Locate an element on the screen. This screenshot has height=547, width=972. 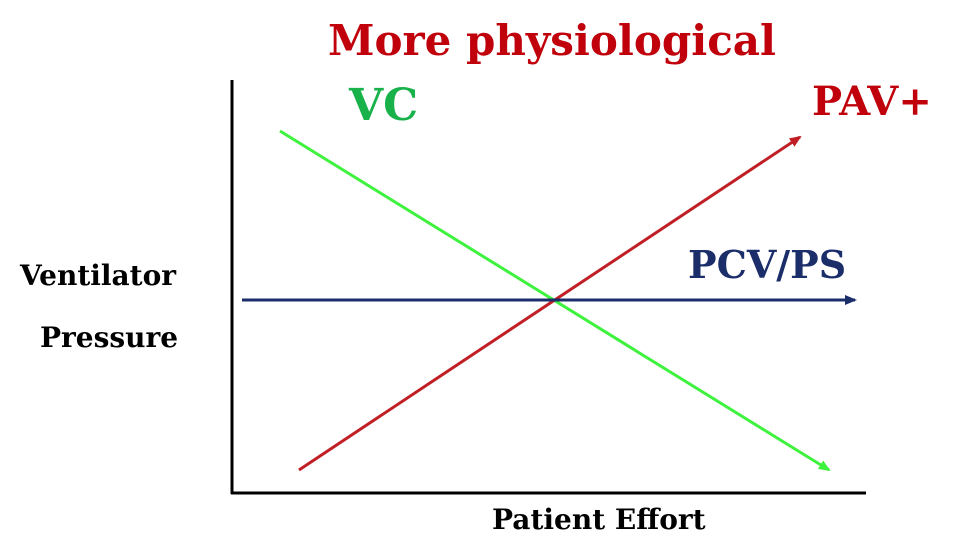
diagram-title: More physiological is located at coordinates (552, 40).